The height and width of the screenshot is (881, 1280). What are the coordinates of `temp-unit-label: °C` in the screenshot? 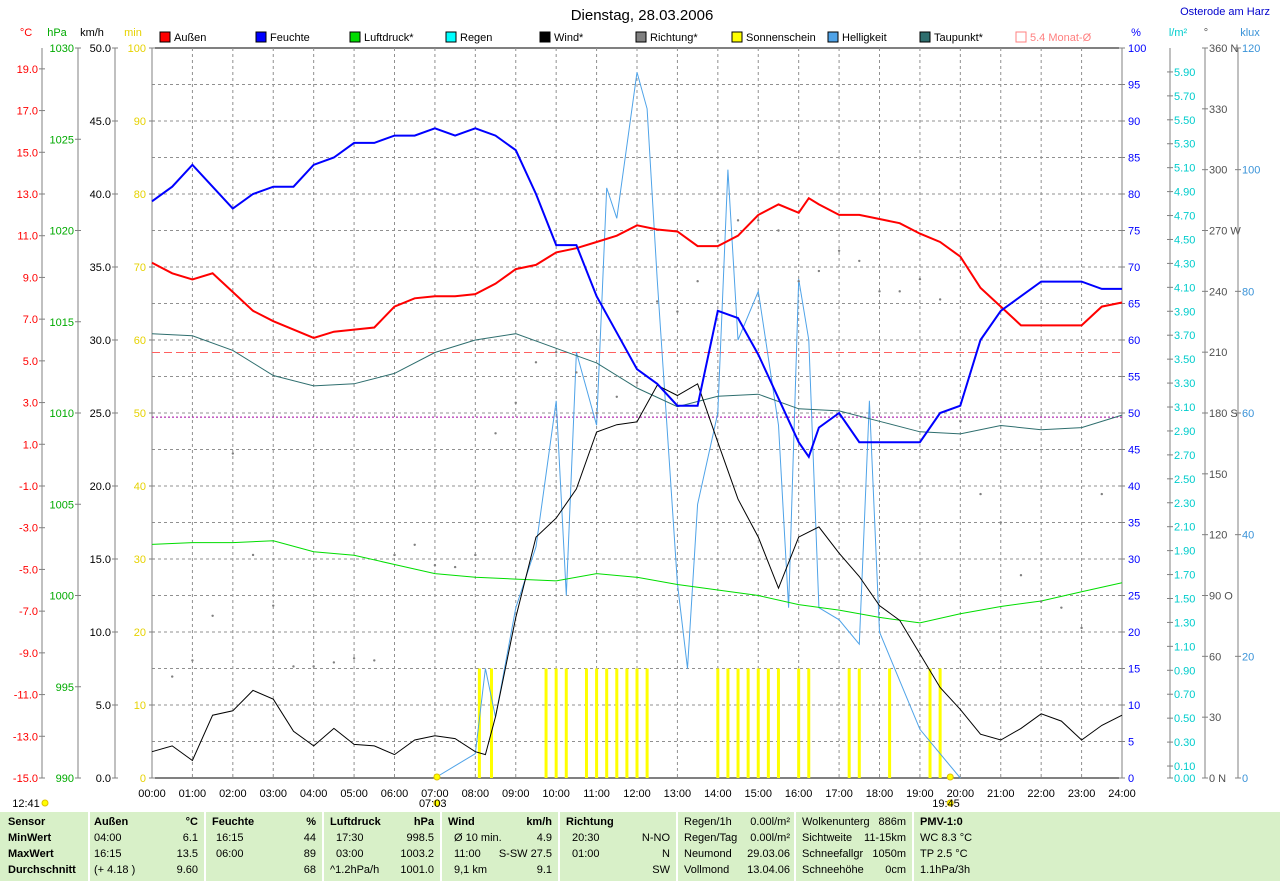 It's located at (26, 33).